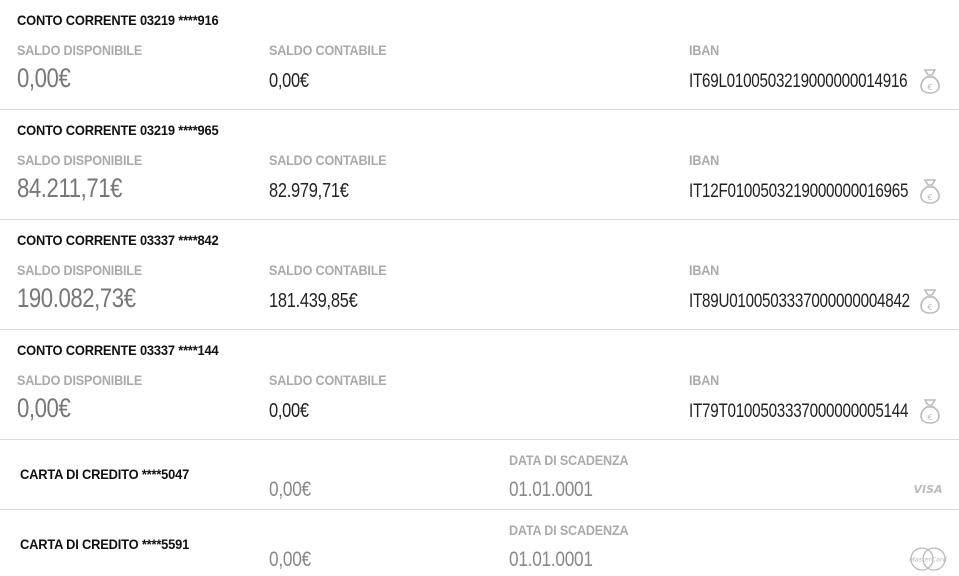  What do you see at coordinates (313, 301) in the screenshot?
I see `accounting-balance: 181.439,85€` at bounding box center [313, 301].